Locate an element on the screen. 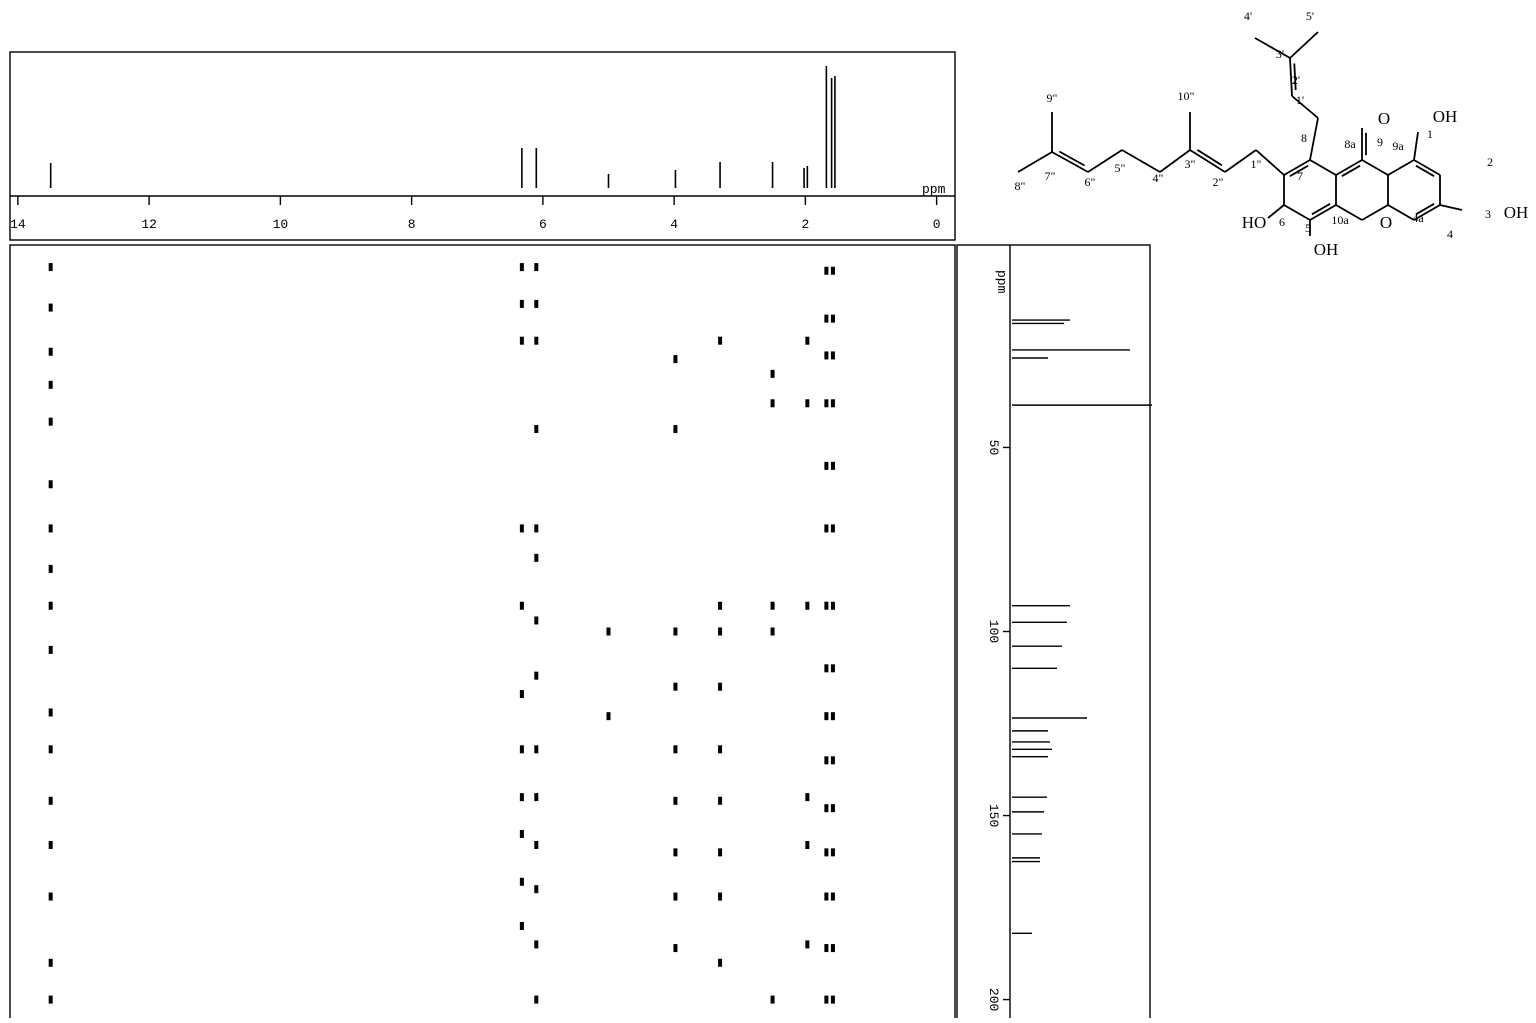  atom-label: 3 is located at coordinates (1488, 214).